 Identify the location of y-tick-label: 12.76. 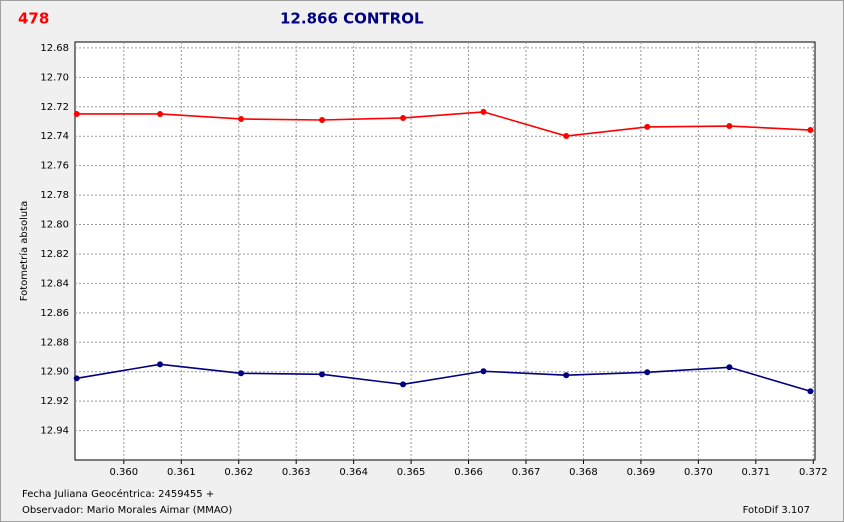
(54, 166).